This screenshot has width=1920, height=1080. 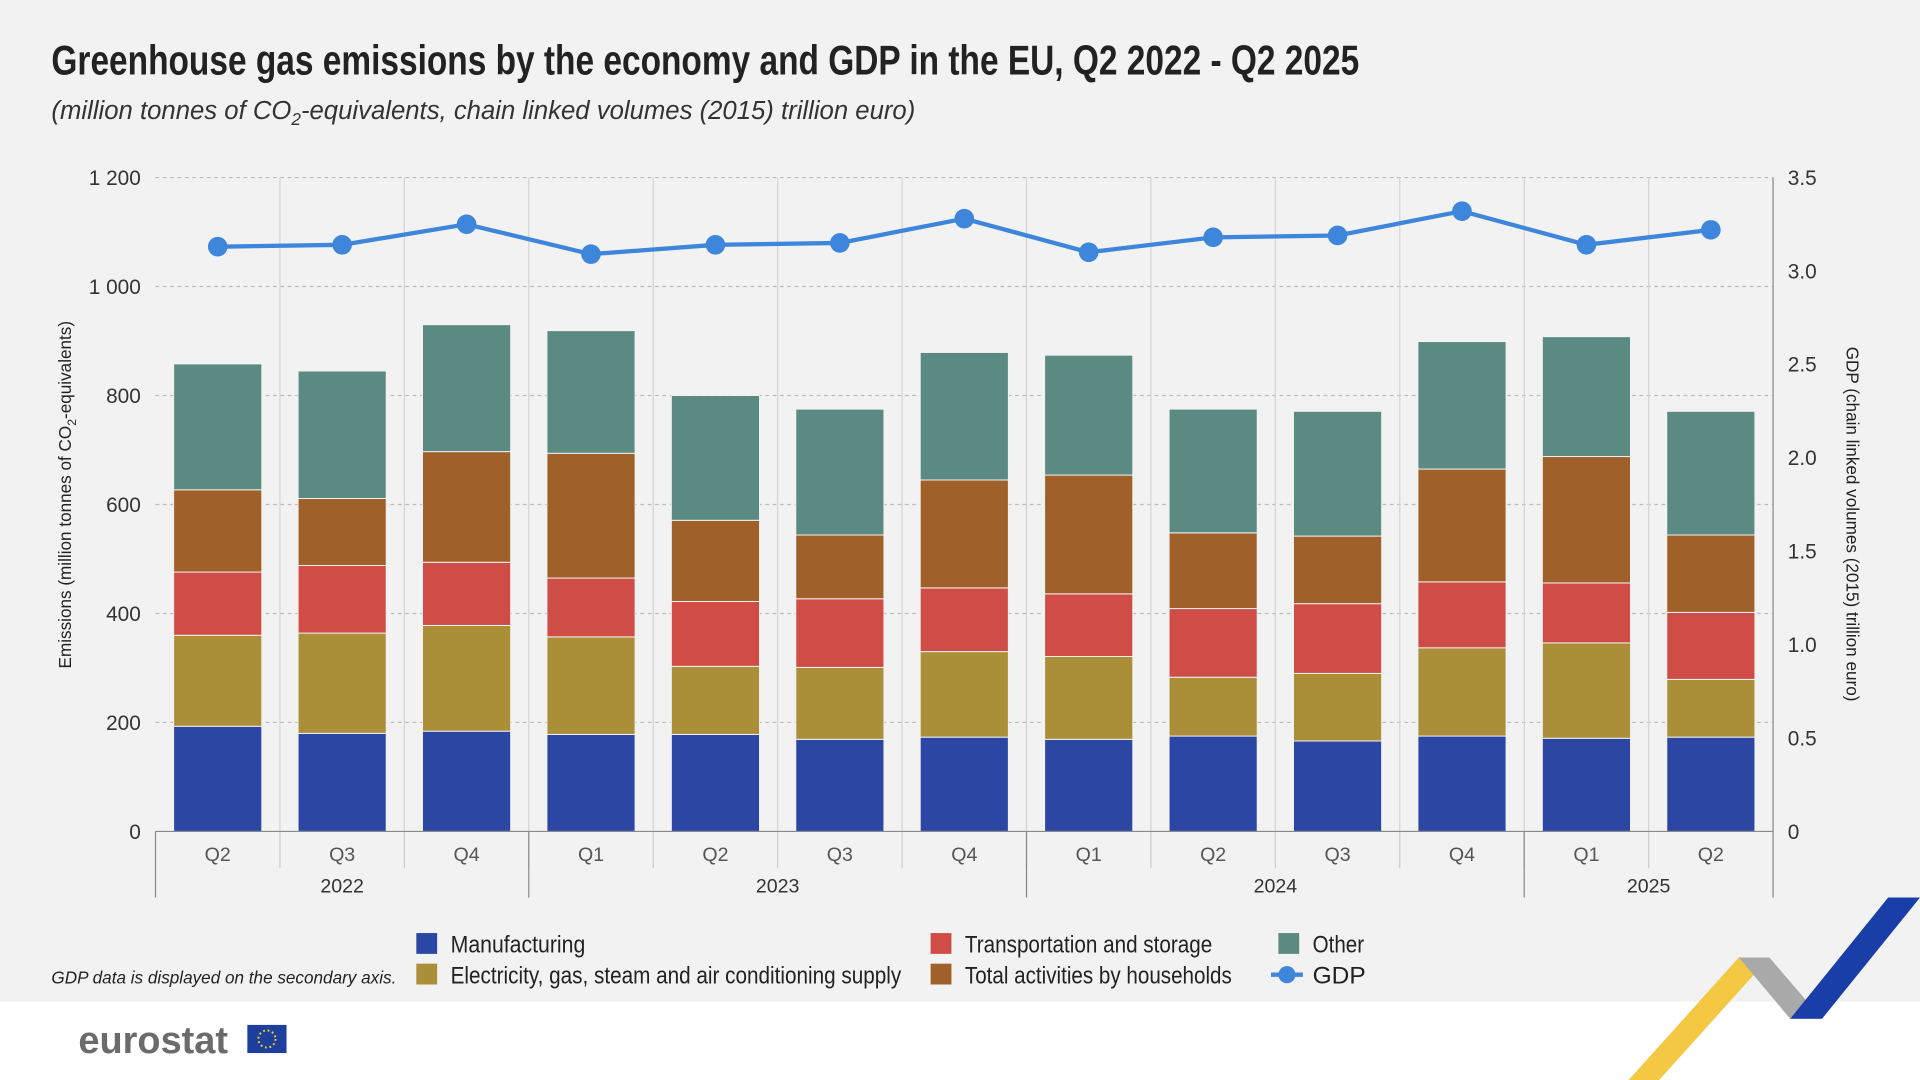 I want to click on y-tick-label: 200, so click(x=123, y=723).